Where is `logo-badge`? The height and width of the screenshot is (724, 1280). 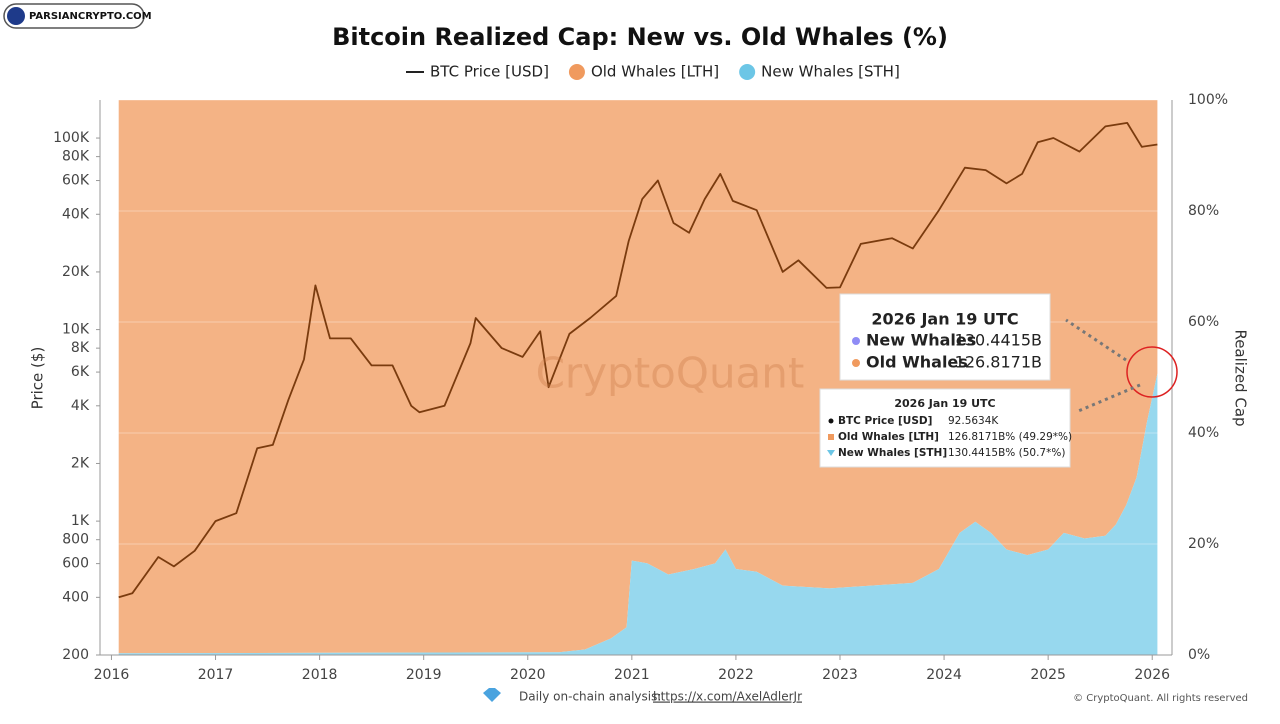 logo-badge is located at coordinates (74, 16).